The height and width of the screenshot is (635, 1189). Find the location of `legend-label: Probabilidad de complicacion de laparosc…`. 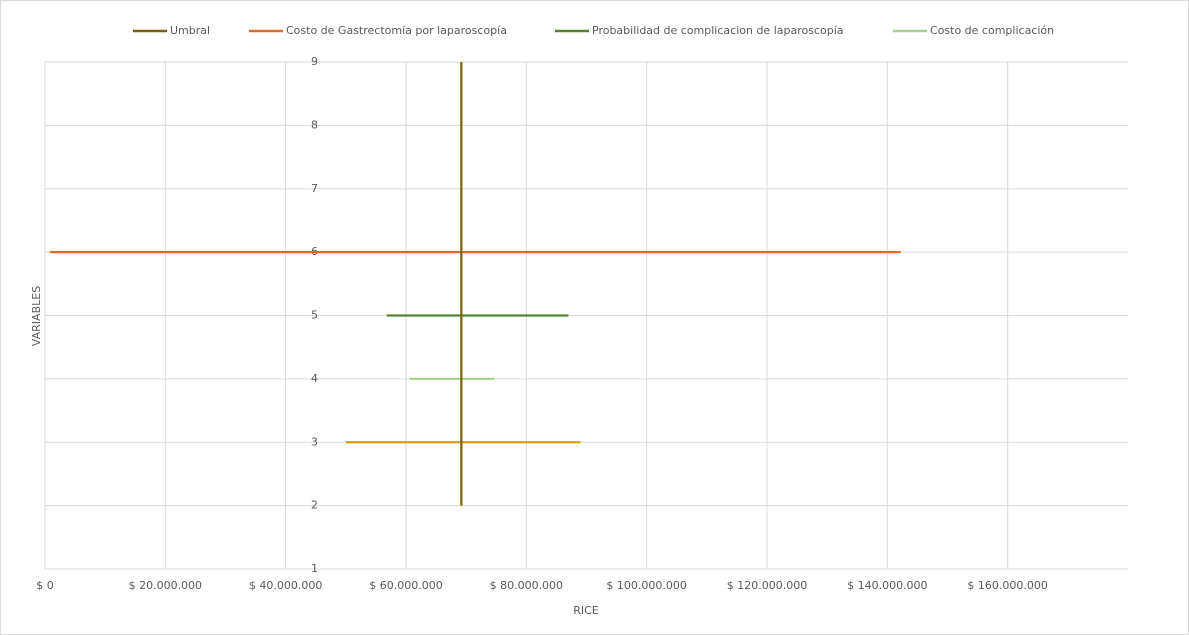

legend-label: Probabilidad de complicacion de laparosc… is located at coordinates (718, 30).